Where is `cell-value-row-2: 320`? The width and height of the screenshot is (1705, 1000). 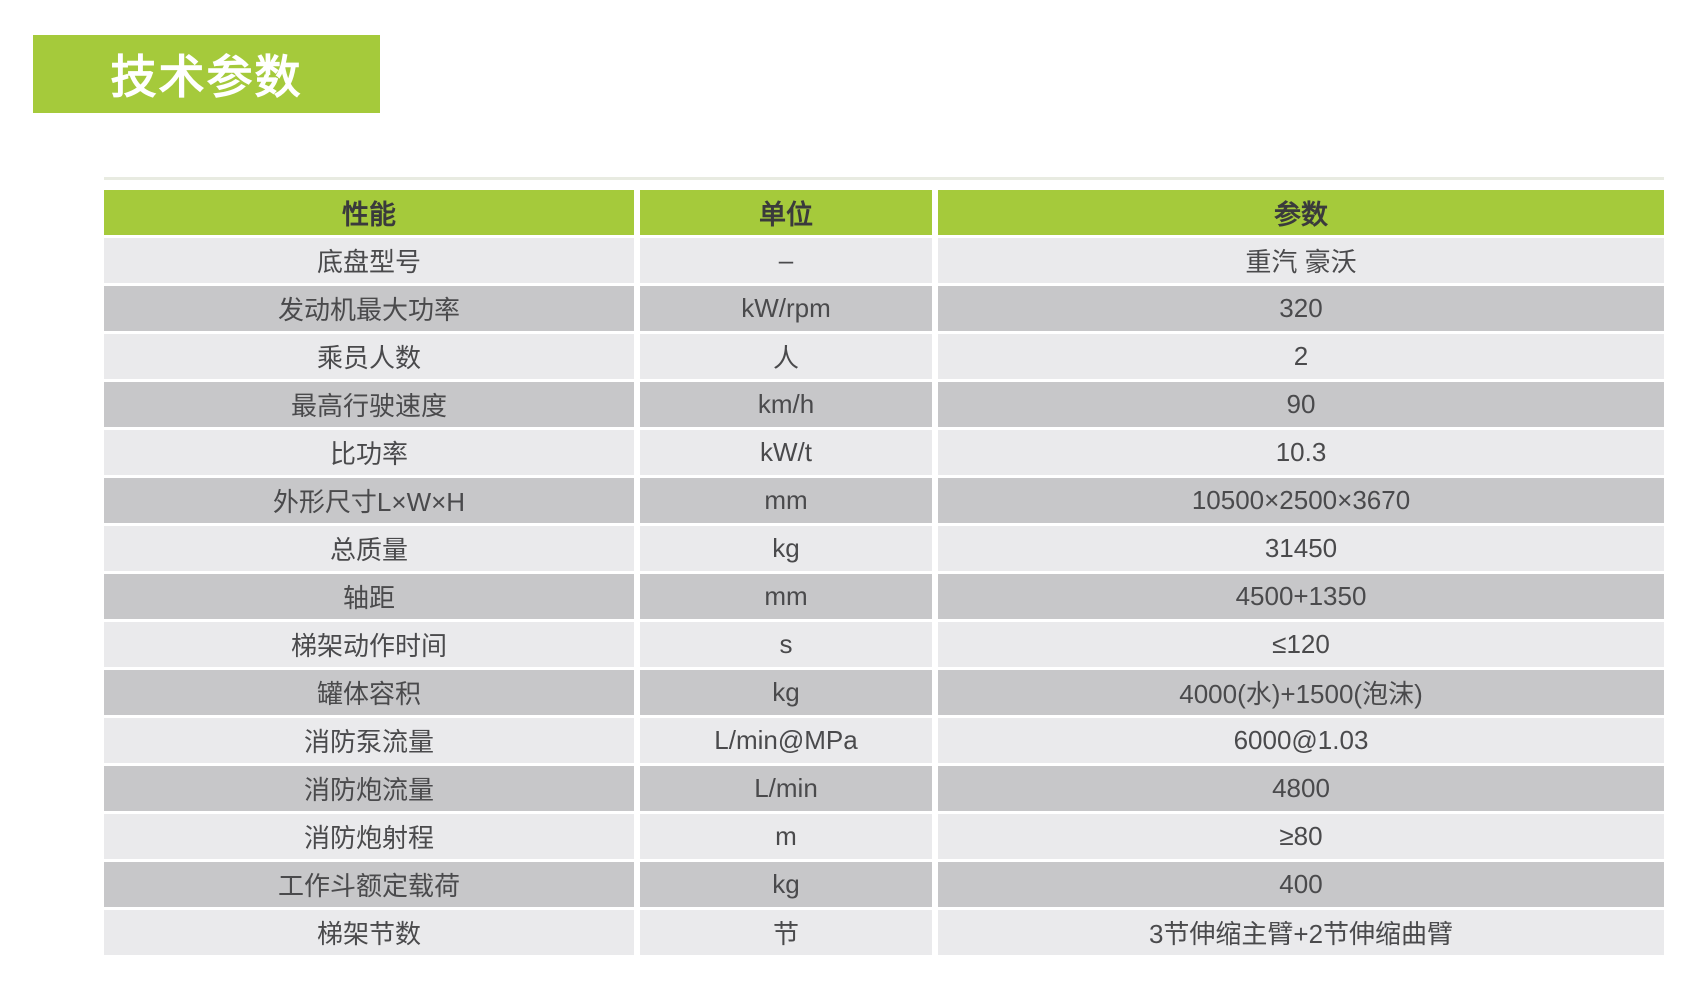
cell-value-row-2: 320 is located at coordinates (1301, 308).